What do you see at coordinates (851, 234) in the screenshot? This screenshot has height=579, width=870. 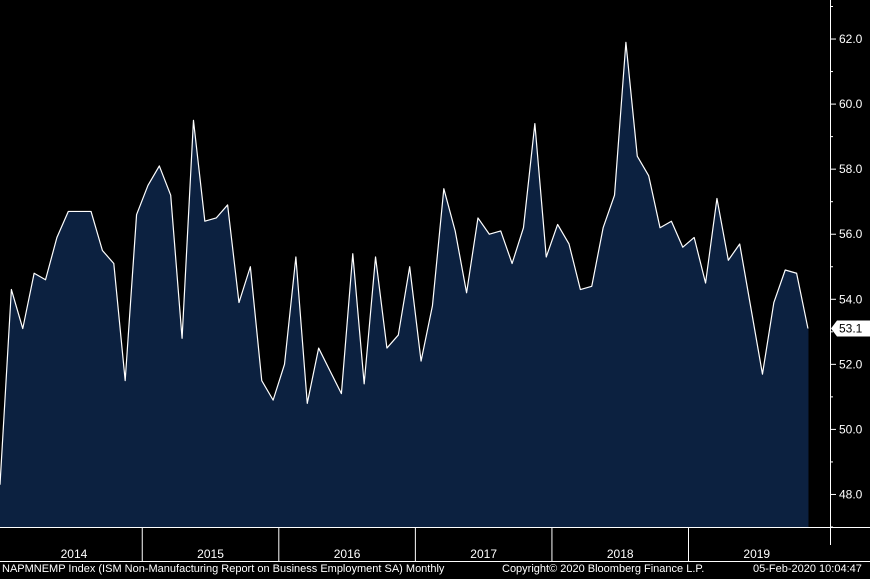 I see `y-tick-label: 56.0` at bounding box center [851, 234].